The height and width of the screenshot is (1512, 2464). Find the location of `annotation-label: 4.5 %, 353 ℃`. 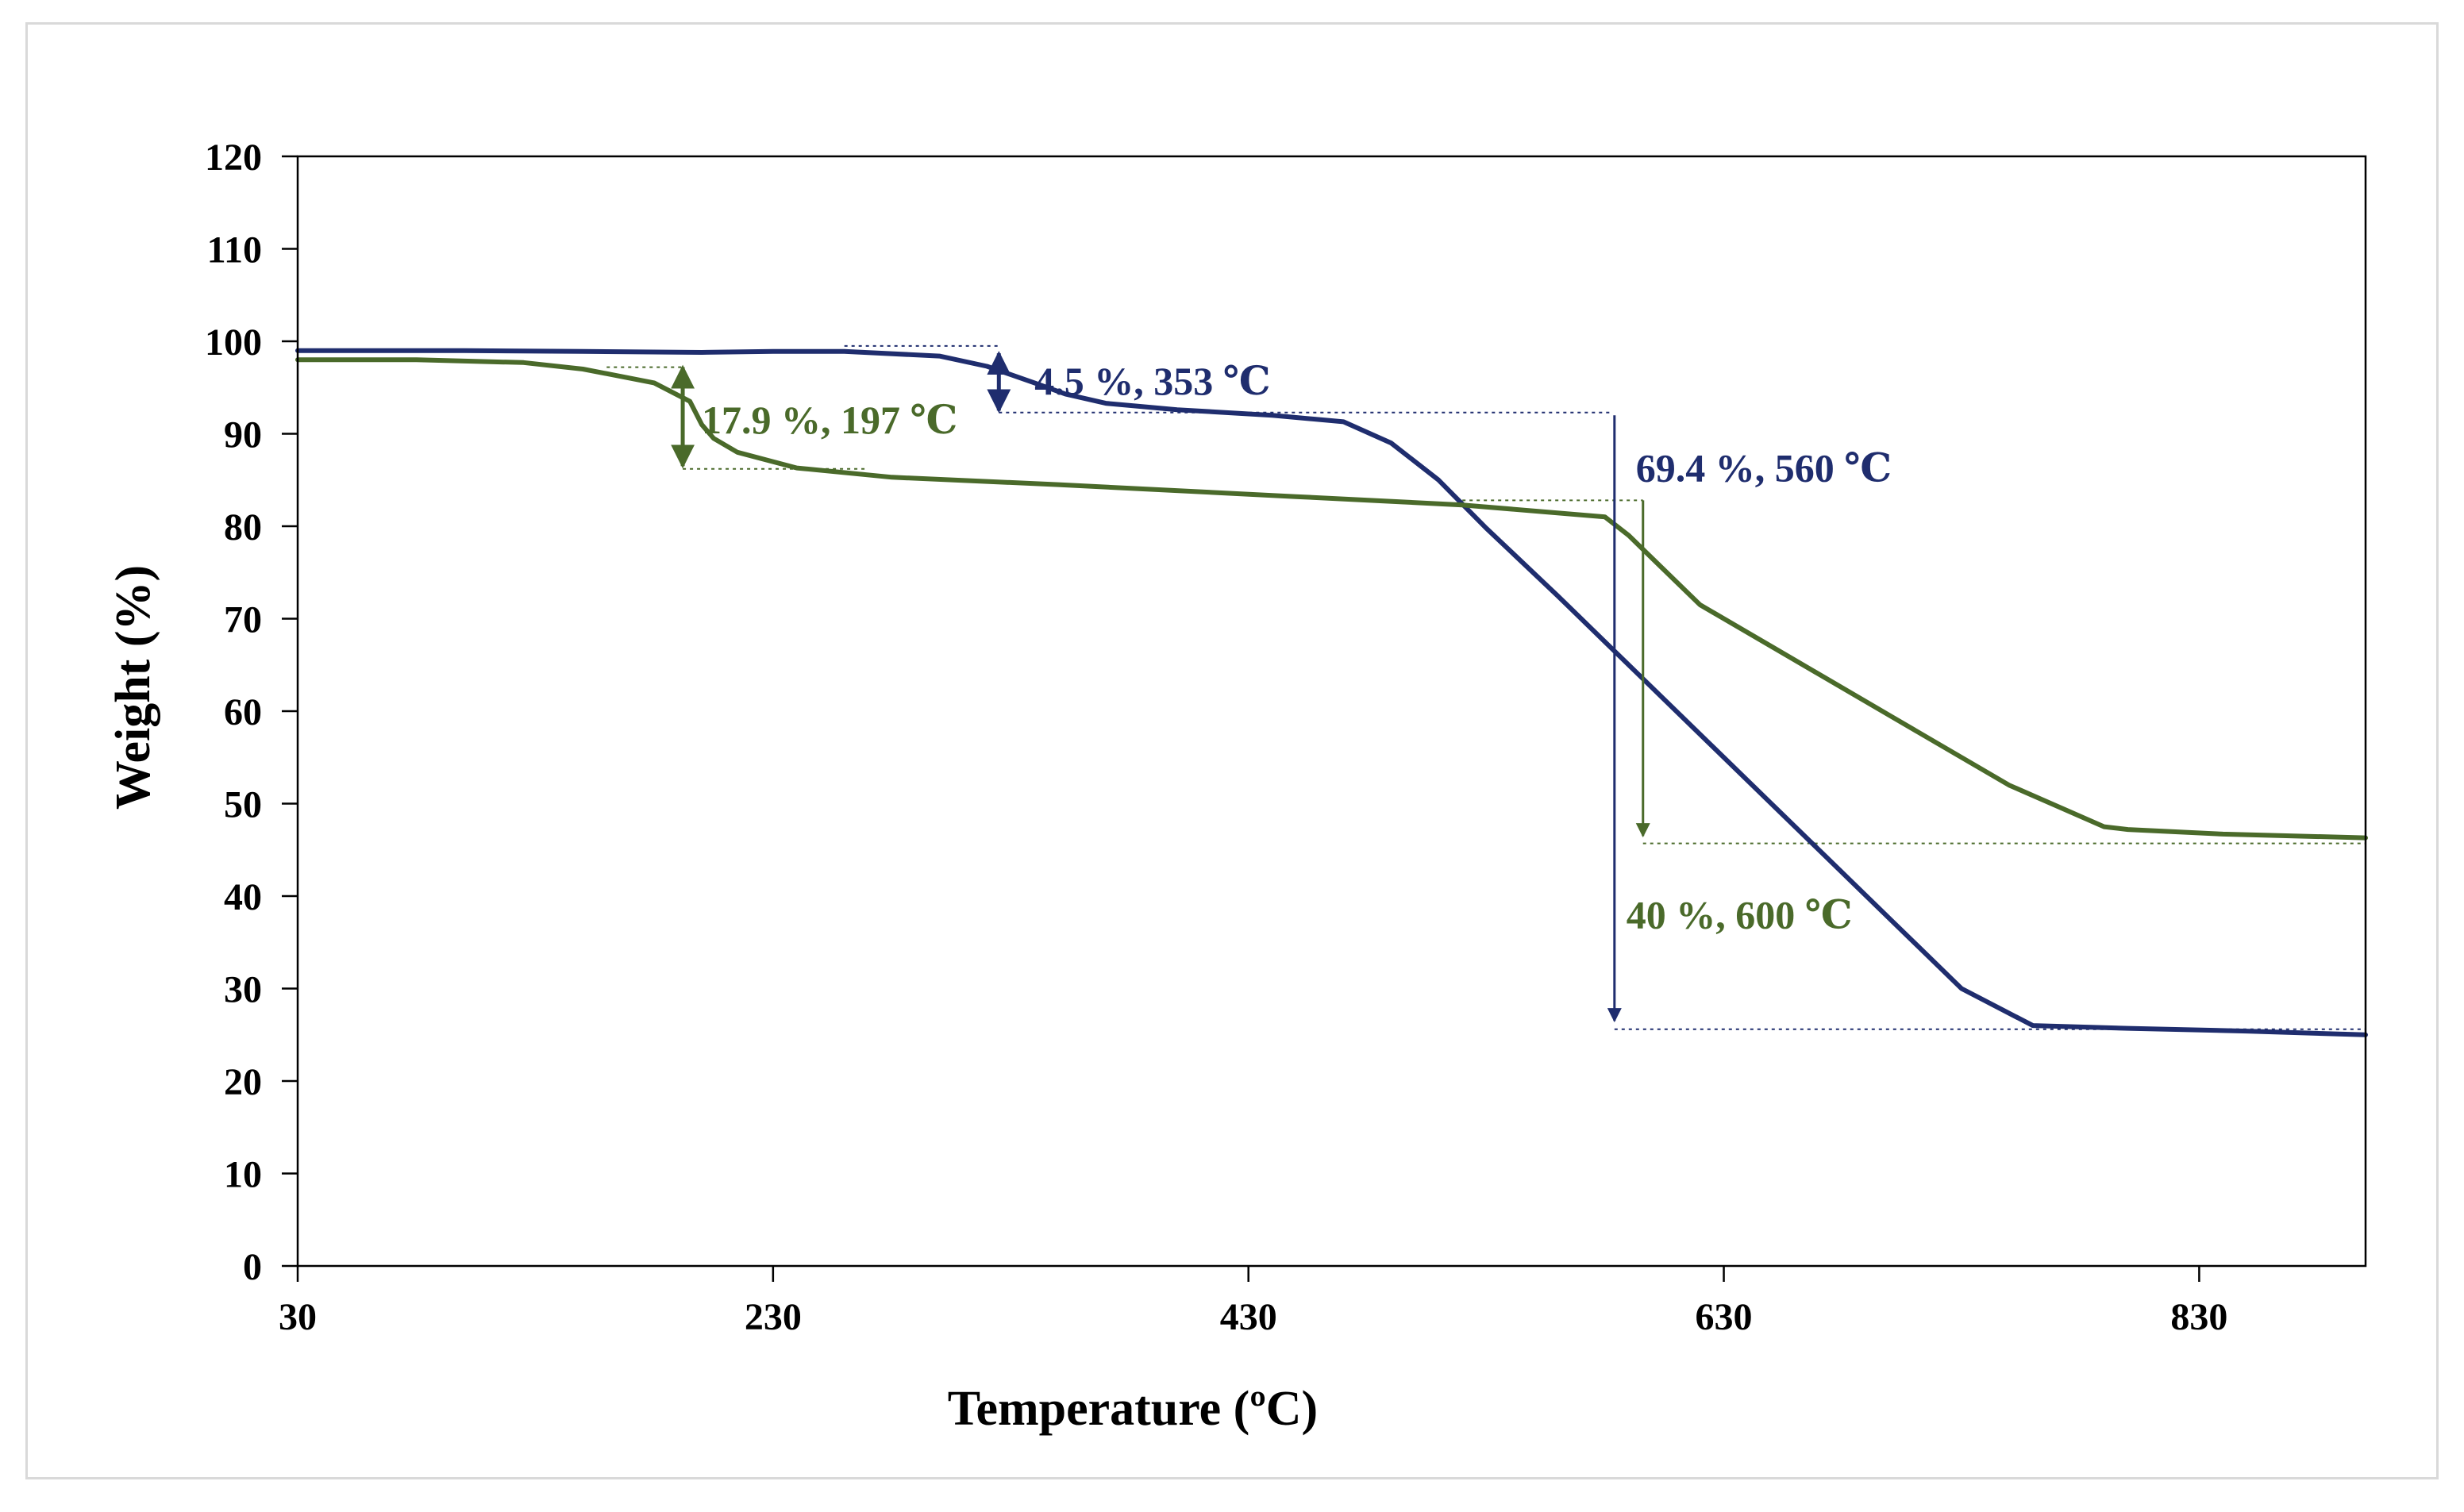

annotation-label: 4.5 %, 353 ℃ is located at coordinates (1152, 381).